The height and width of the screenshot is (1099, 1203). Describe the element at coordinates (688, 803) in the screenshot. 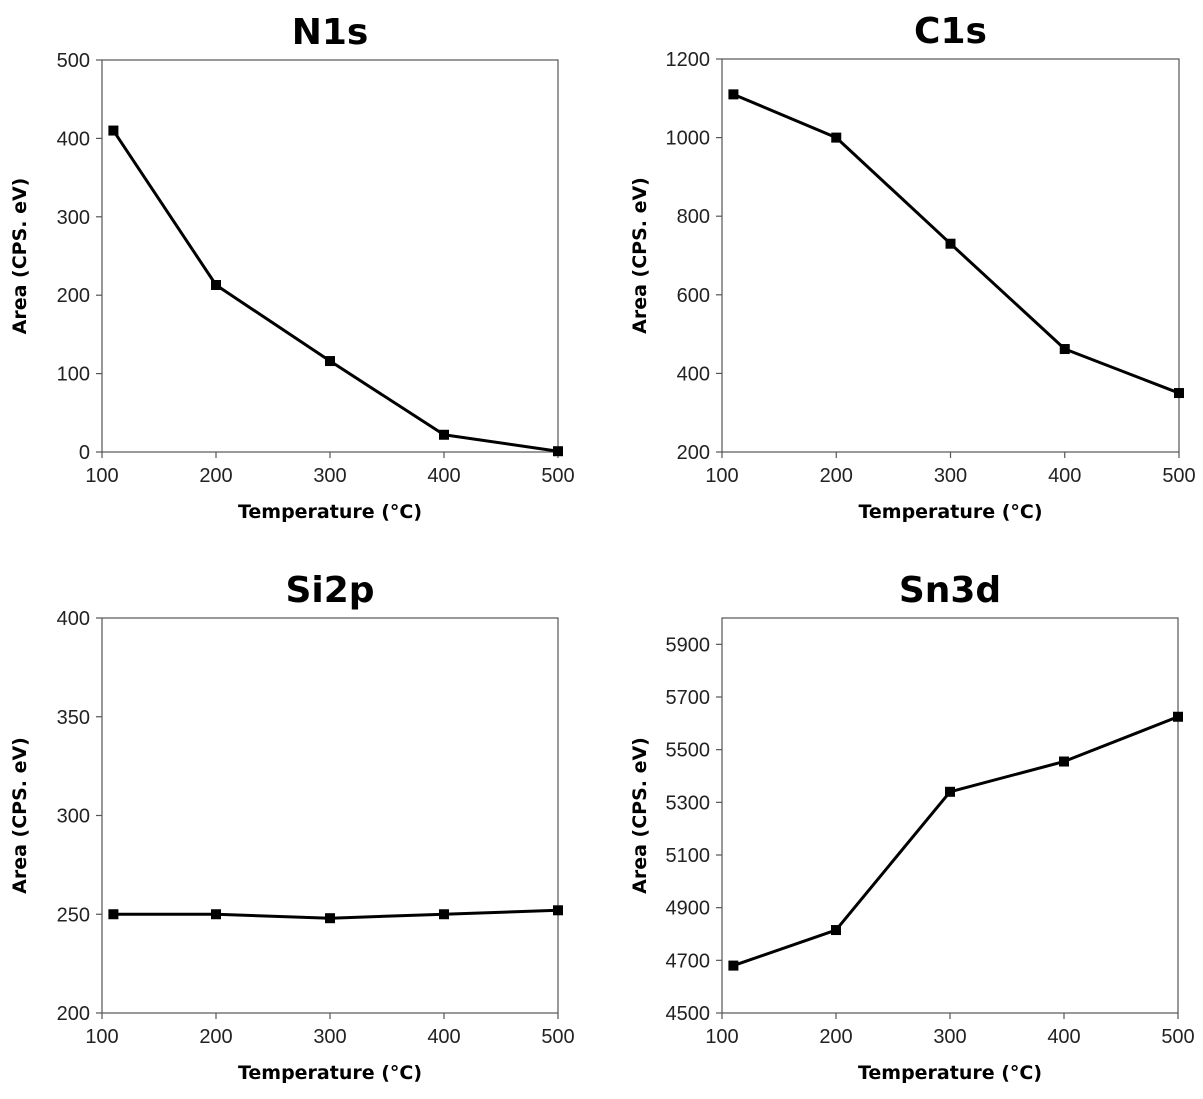

I see `y-tick-label: 5300` at that location.